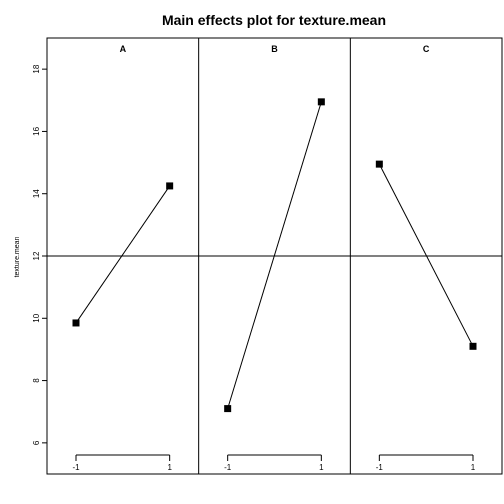 The width and height of the screenshot is (504, 504). I want to click on y-tick-label: 12, so click(36, 255).